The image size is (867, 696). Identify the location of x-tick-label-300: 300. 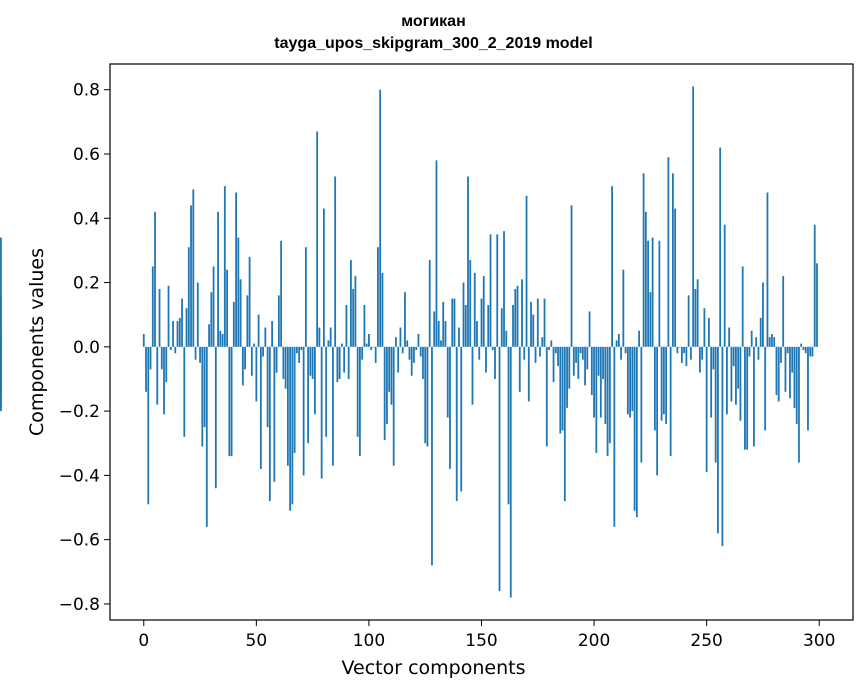
(819, 641).